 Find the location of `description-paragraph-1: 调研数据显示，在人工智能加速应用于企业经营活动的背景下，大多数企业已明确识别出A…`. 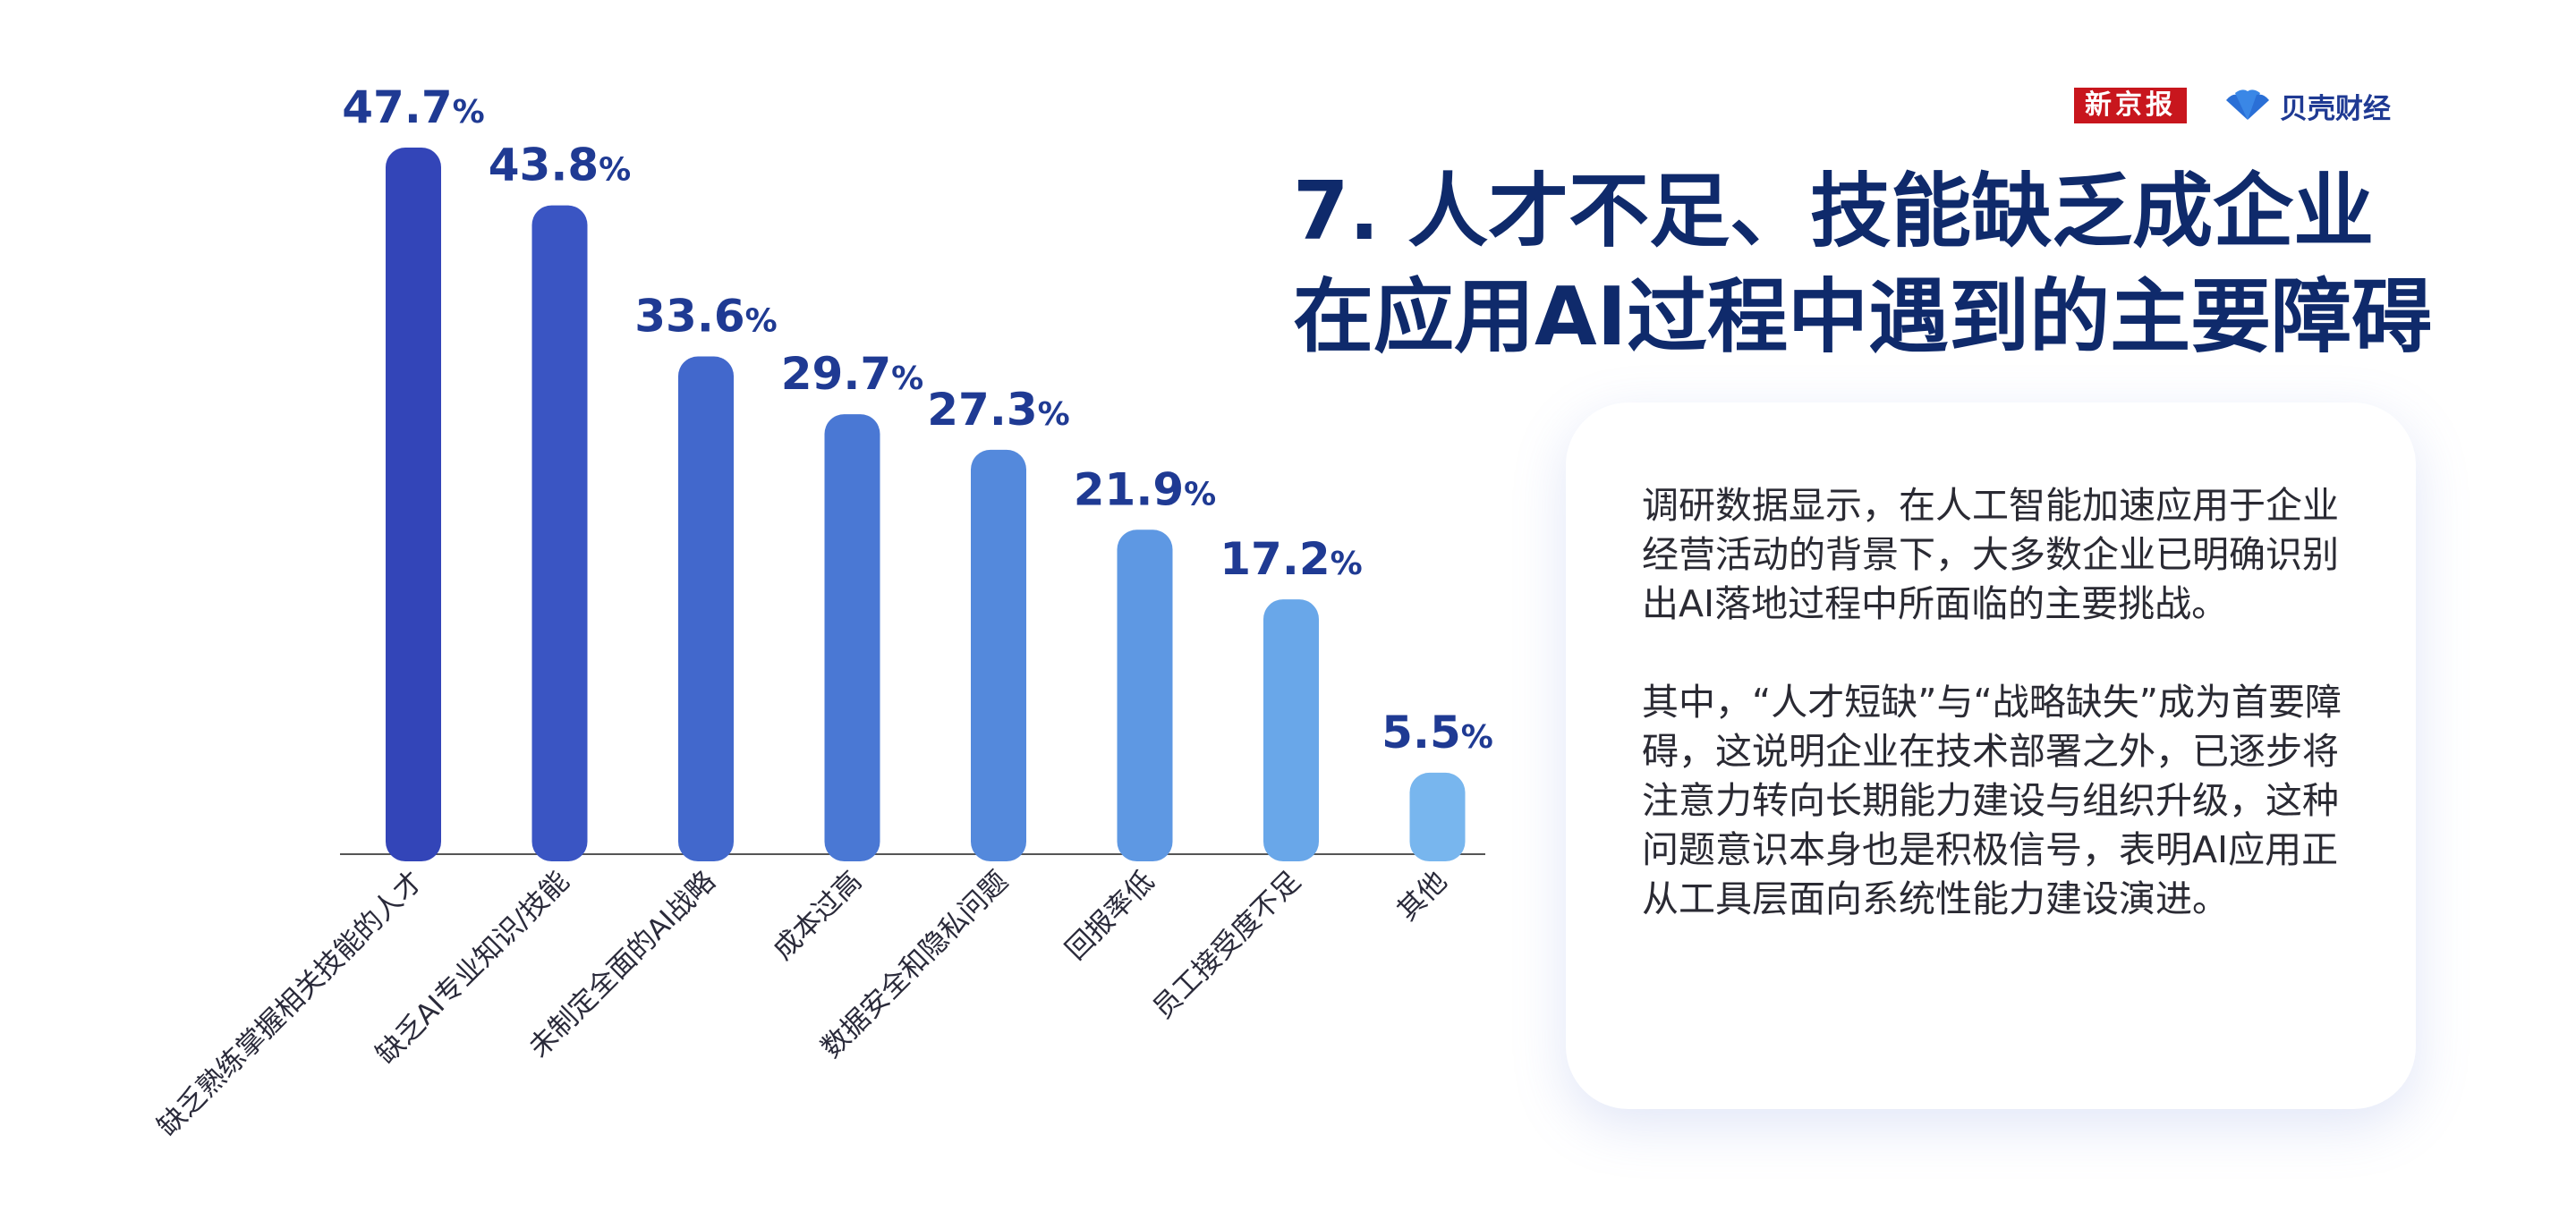

description-paragraph-1: 调研数据显示，在人工智能加速应用于企业经营活动的背景下，大多数企业已明确识别出A… is located at coordinates (1991, 555).